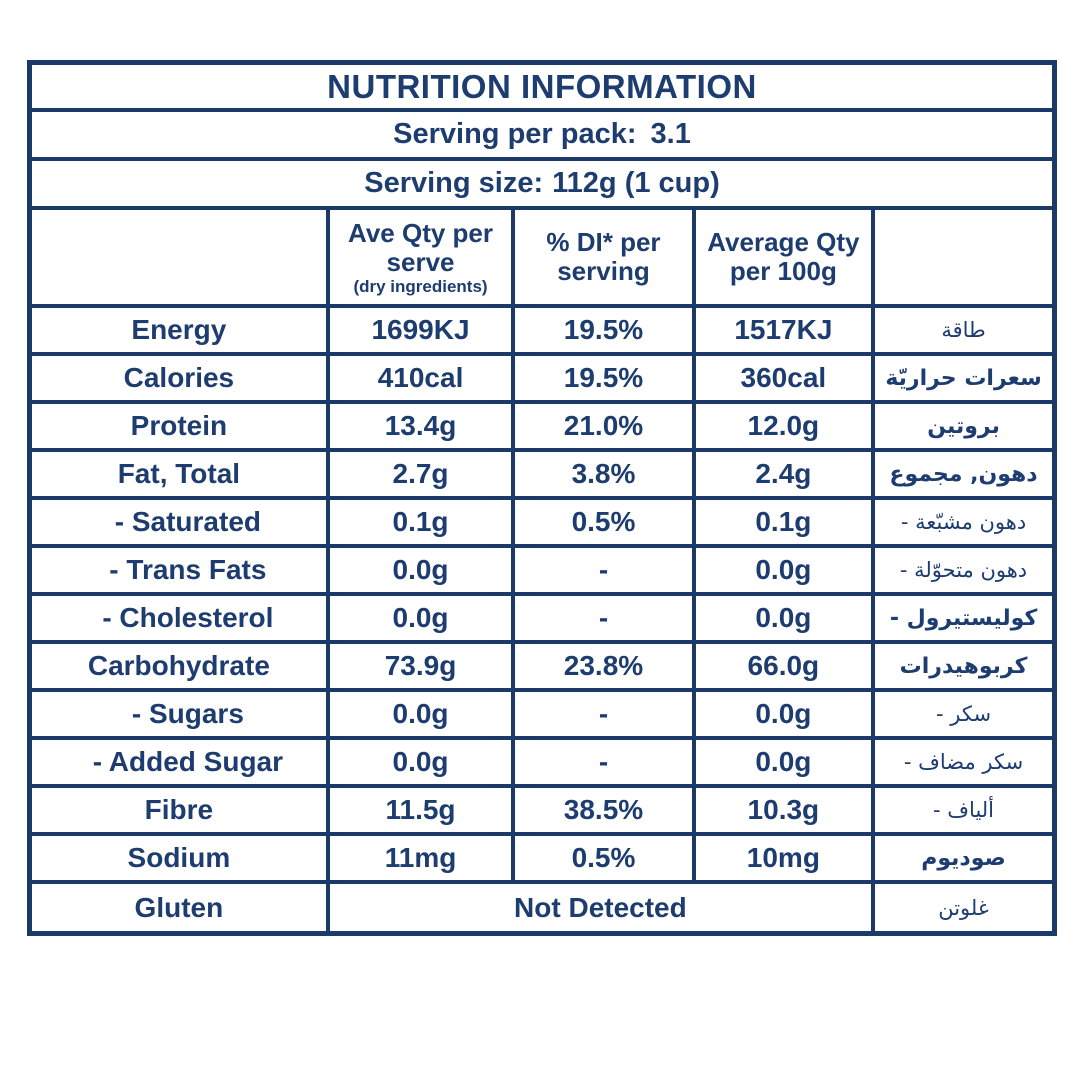 This screenshot has width=1080, height=1080. I want to click on nutrient-label-arabic: دهون, مجموع, so click(964, 474).